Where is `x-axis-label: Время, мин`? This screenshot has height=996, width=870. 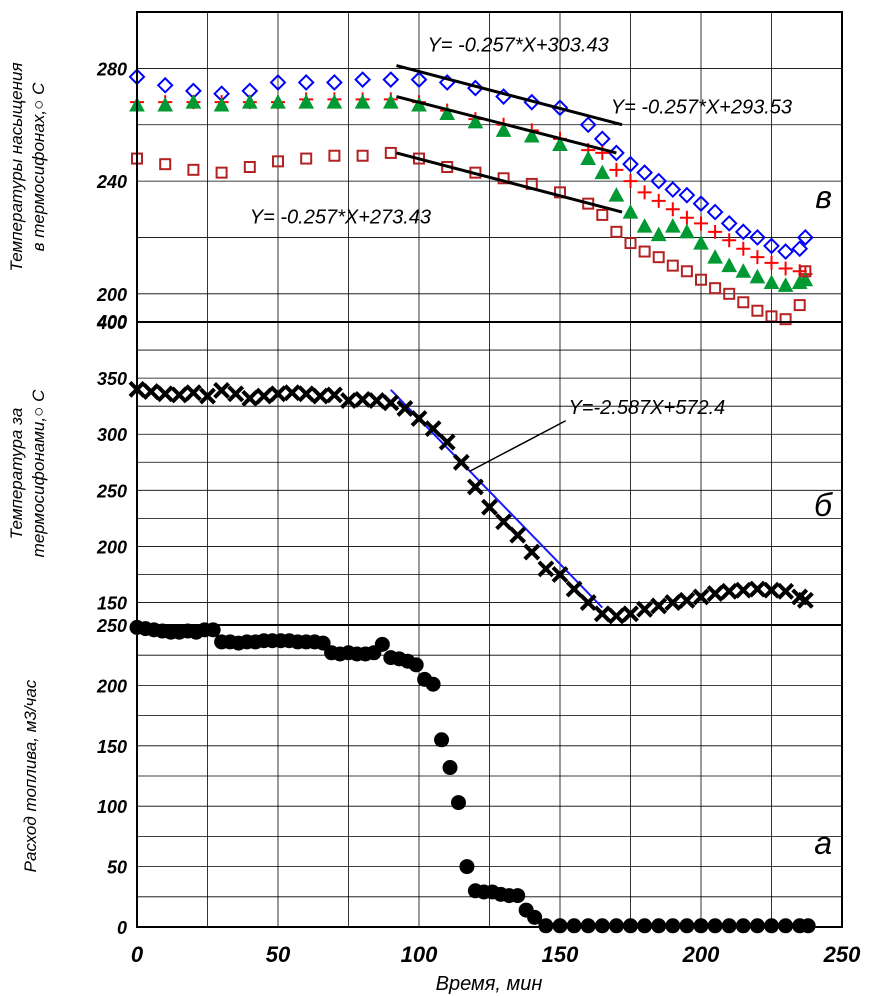 x-axis-label: Время, мин is located at coordinates (489, 984).